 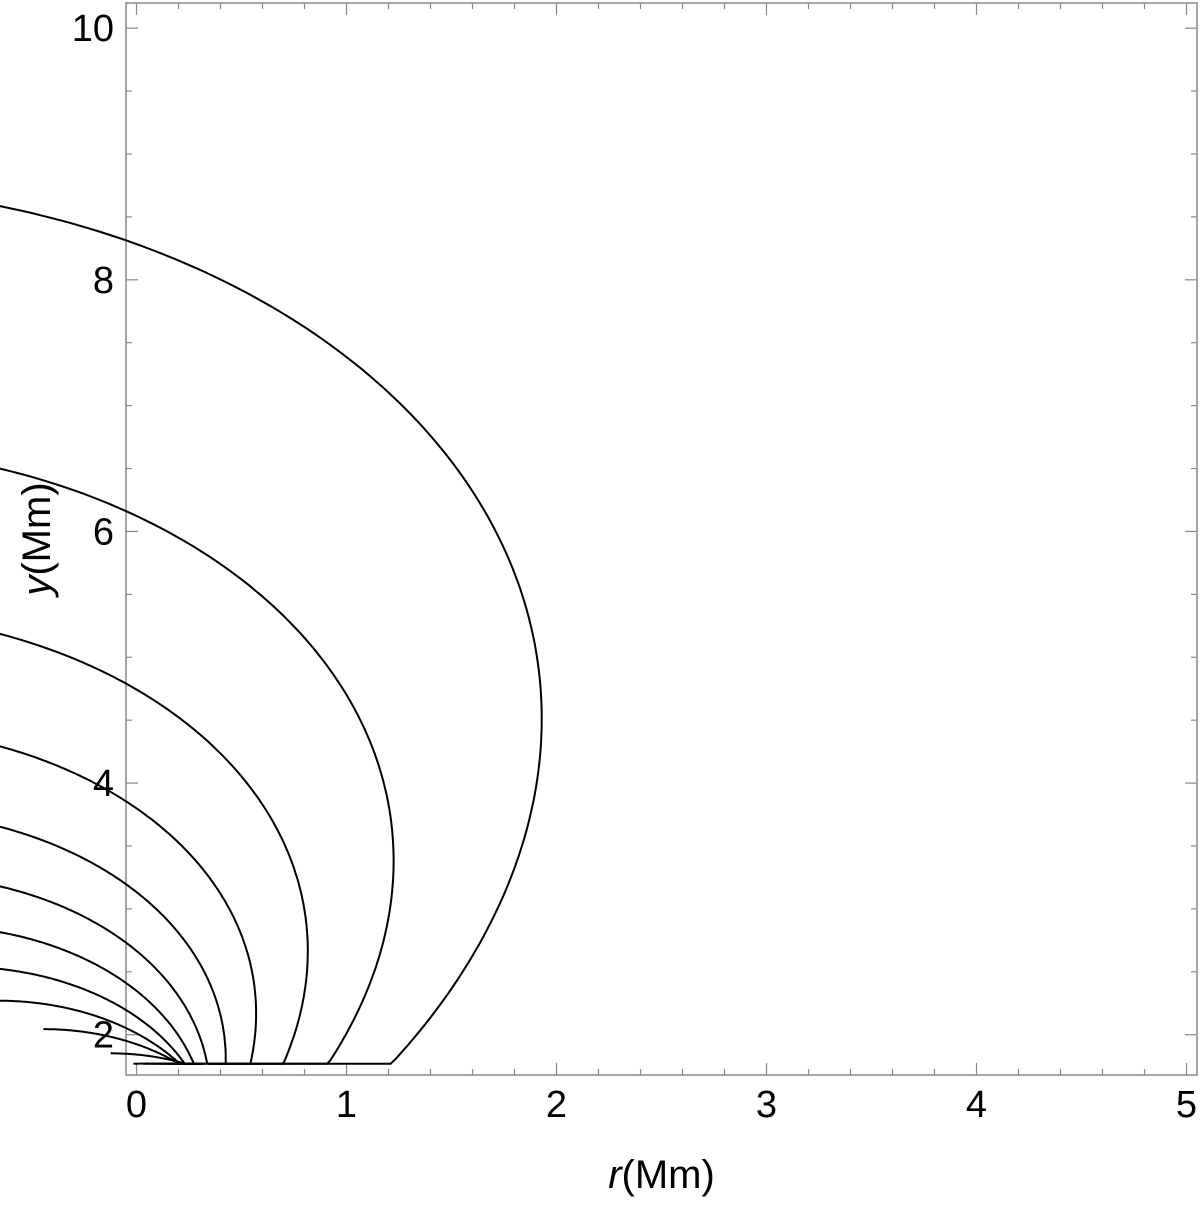 I want to click on x-tick-label: 1, so click(x=346, y=1105).